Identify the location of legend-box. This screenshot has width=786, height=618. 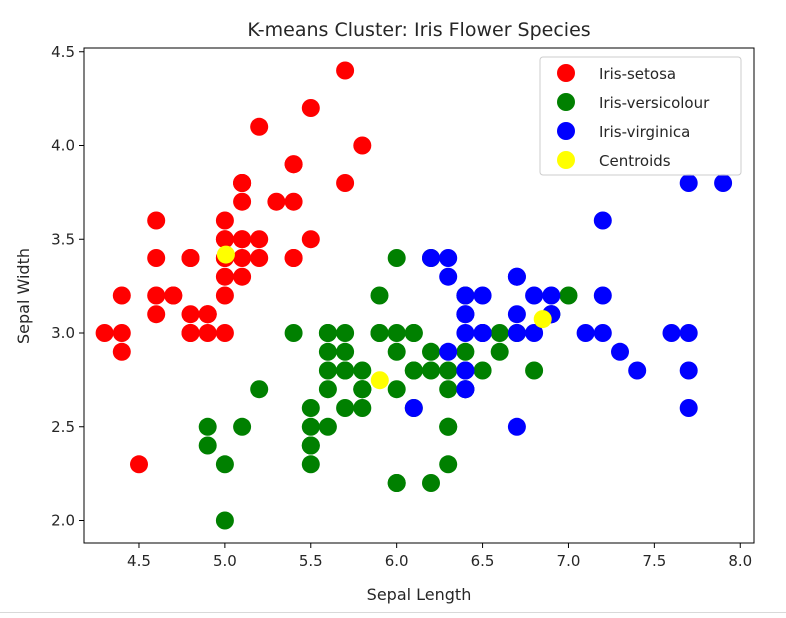
(640, 116).